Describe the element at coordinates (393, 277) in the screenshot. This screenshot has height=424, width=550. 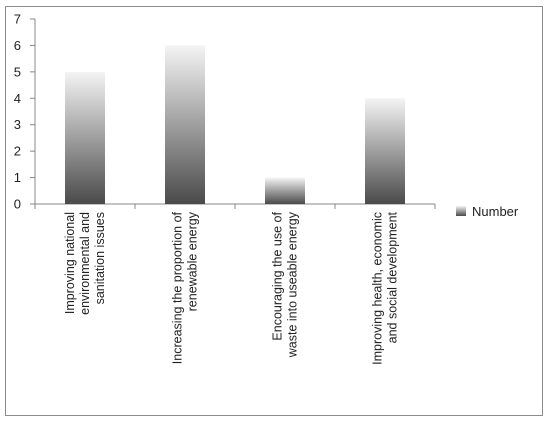
I see `x-category-label: and social development` at that location.